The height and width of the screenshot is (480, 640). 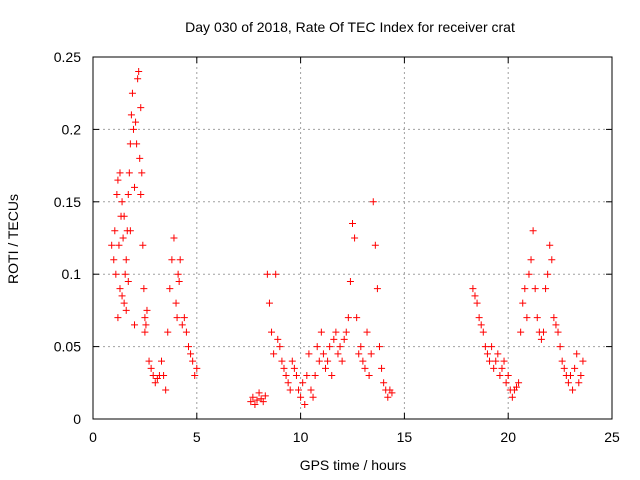 I want to click on x-tick-label: 20, so click(x=508, y=437).